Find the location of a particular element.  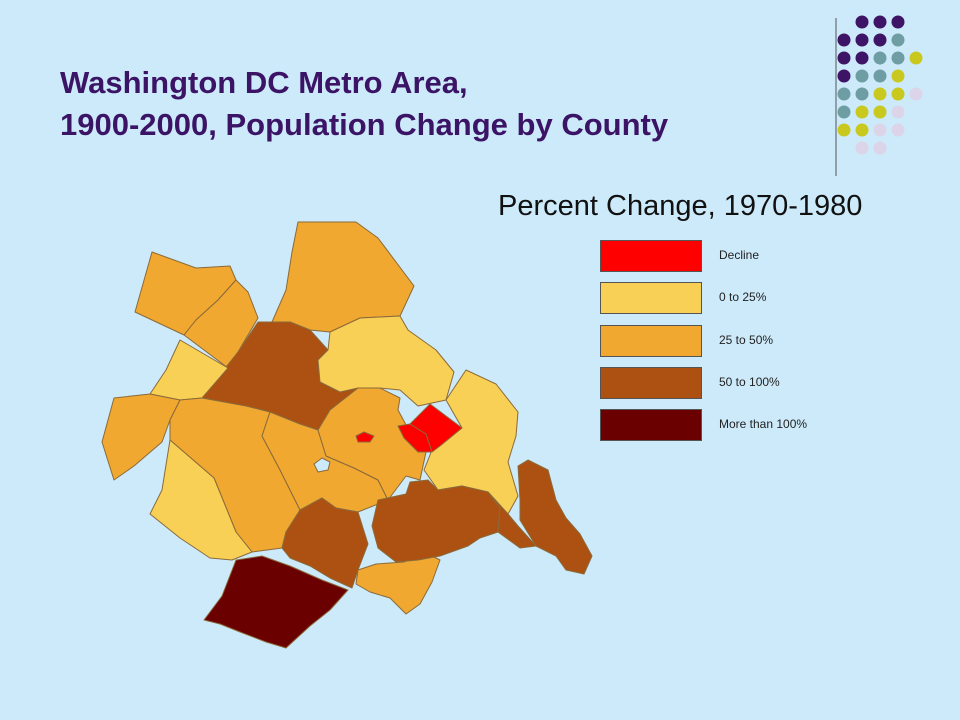

county-arlington is located at coordinates (415, 438).